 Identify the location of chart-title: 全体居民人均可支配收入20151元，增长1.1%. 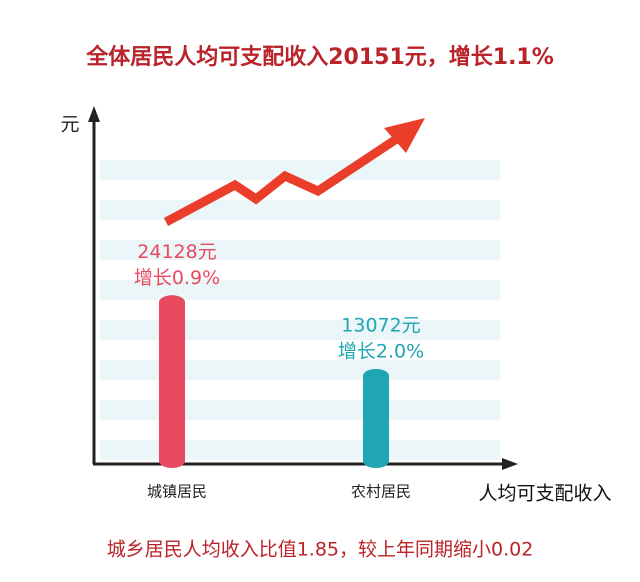
(319, 57).